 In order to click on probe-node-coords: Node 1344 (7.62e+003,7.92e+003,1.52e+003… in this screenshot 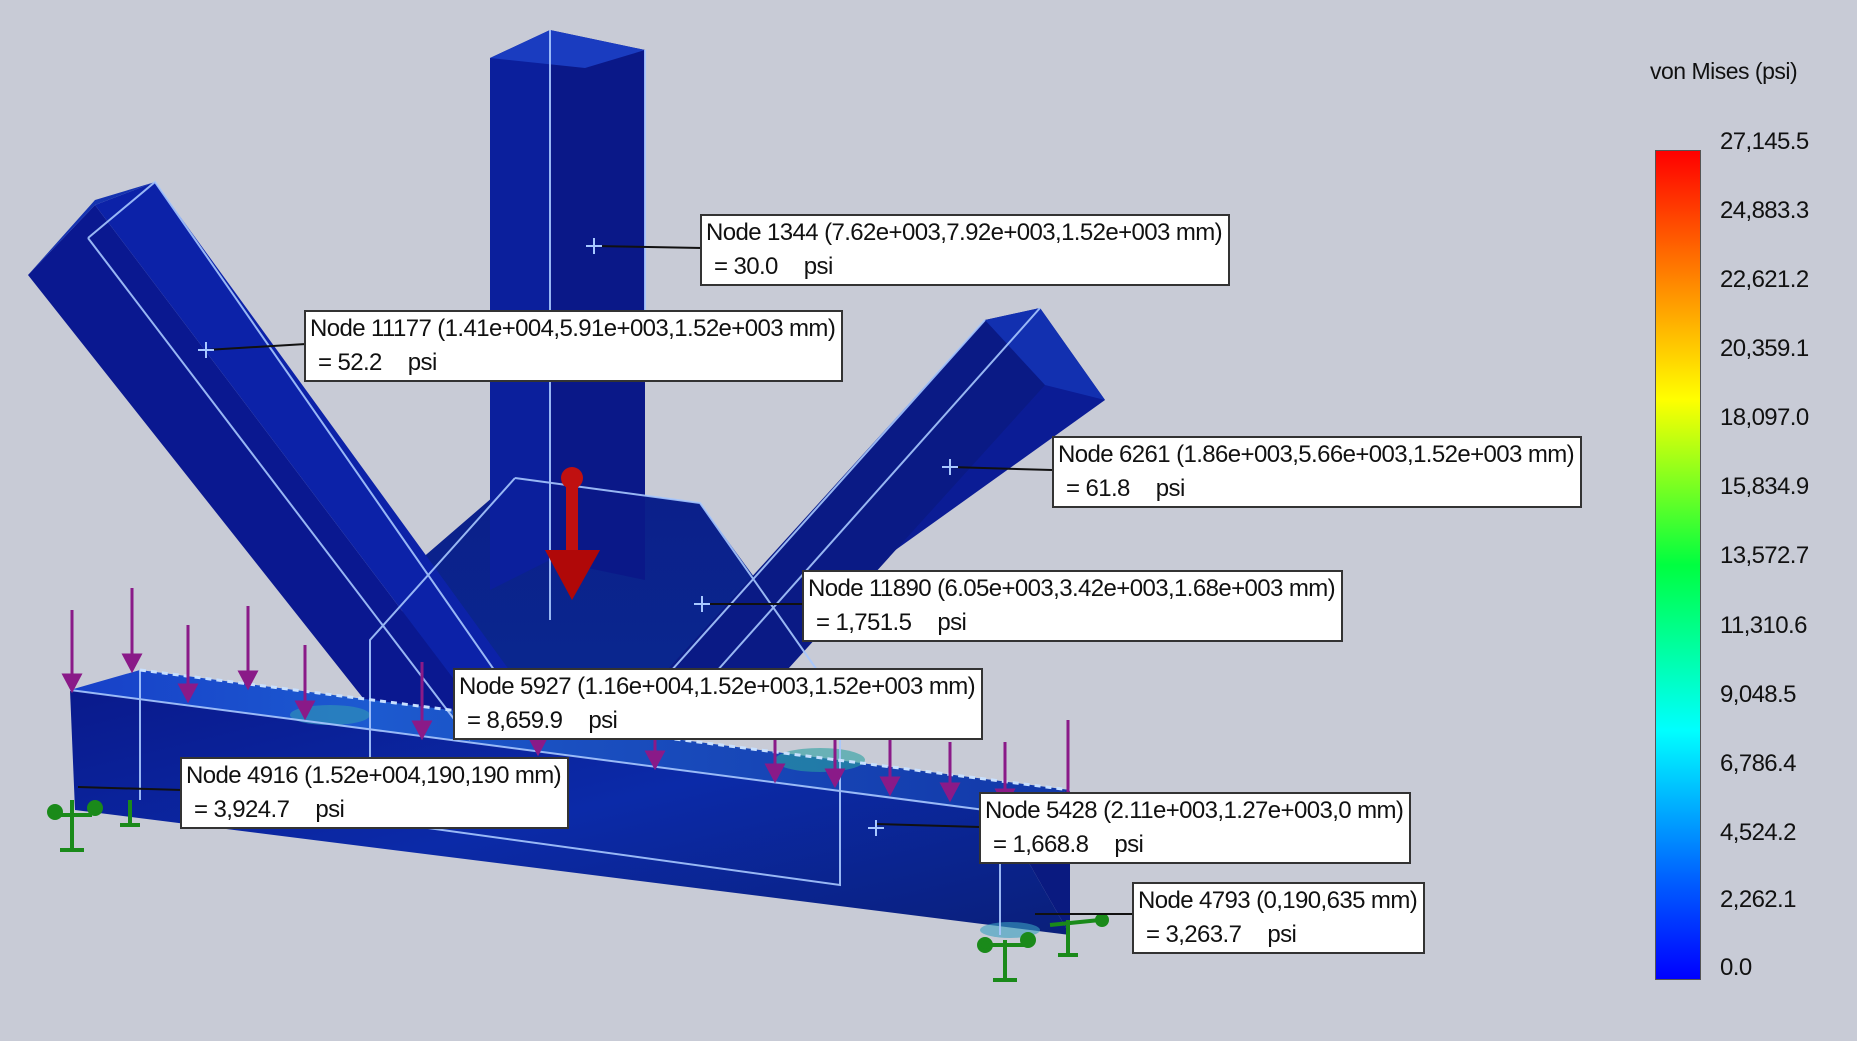, I will do `click(964, 232)`.